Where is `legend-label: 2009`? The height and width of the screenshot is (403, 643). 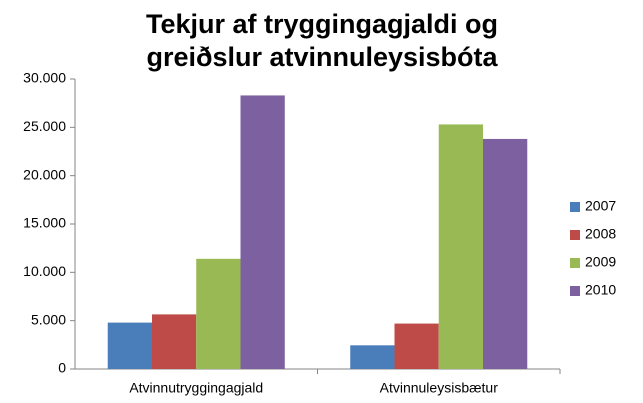
legend-label: 2009 is located at coordinates (600, 262).